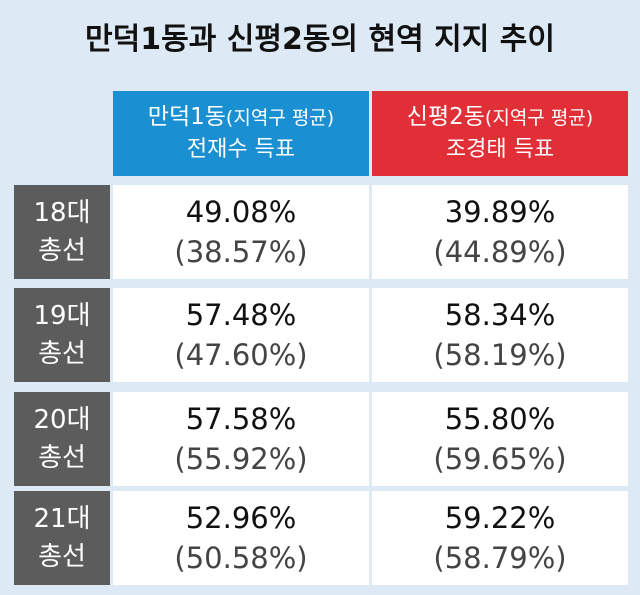 The image size is (640, 595). What do you see at coordinates (241, 558) in the screenshot?
I see `district-average-value: (50.58%)` at bounding box center [241, 558].